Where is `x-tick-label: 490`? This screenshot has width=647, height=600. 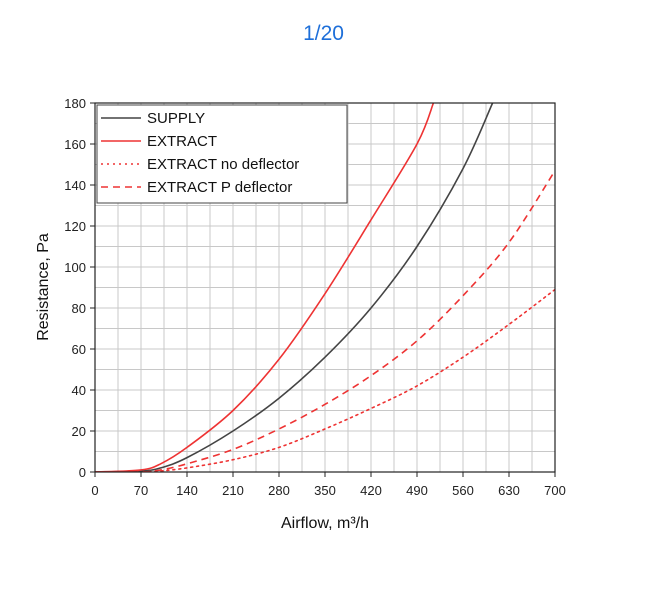
x-tick-label: 490 is located at coordinates (417, 490).